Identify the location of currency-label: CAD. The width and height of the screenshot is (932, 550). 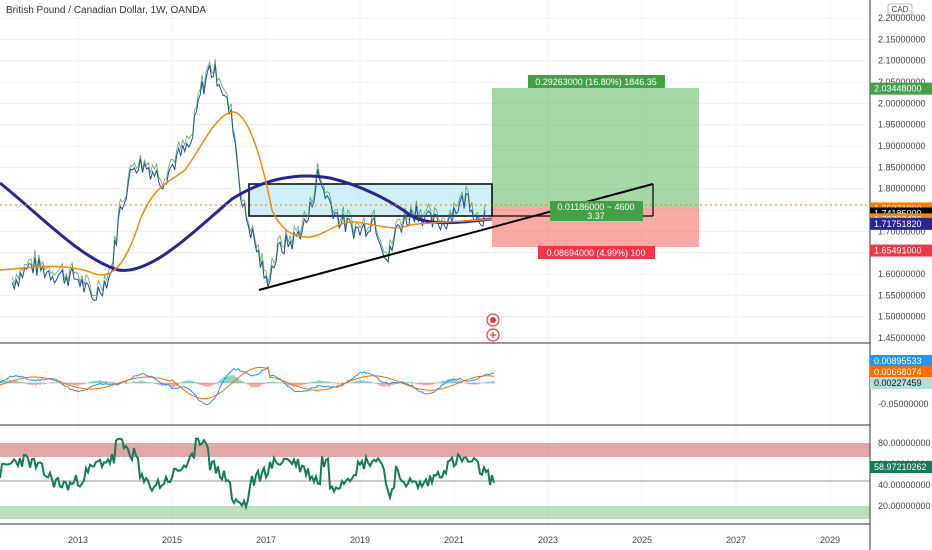
(900, 9).